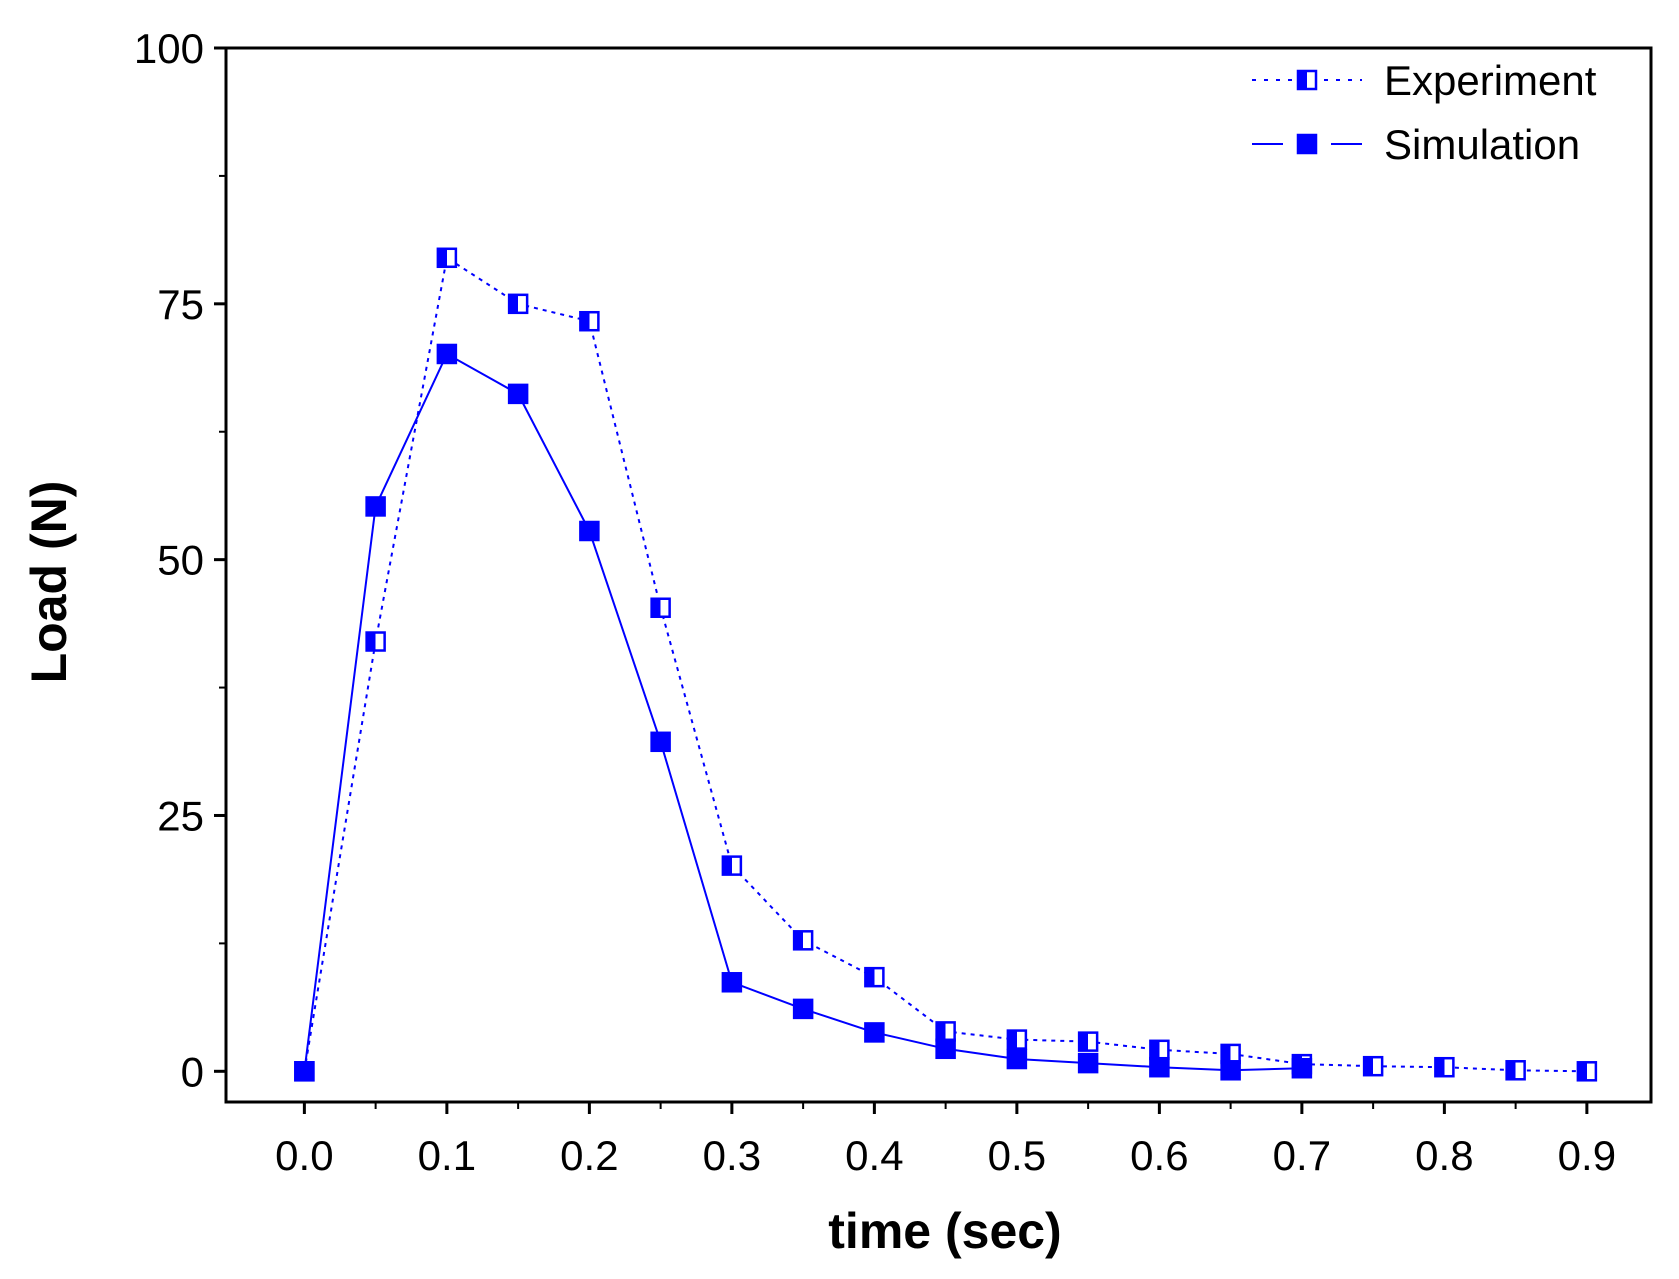  I want to click on legend-label: Simulation, so click(1482, 144).